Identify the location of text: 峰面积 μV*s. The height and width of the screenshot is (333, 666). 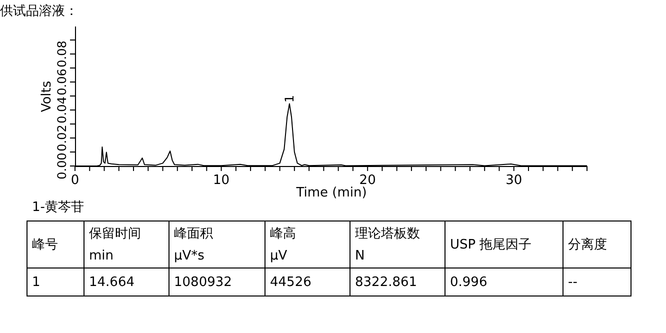
(193, 245).